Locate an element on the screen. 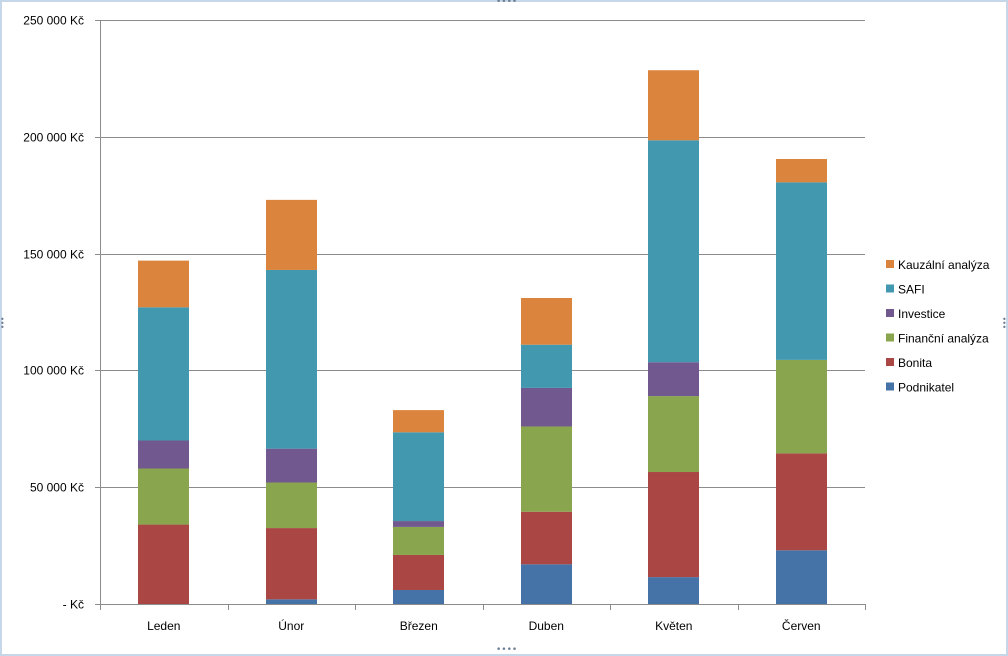 The image size is (1008, 656). y-tick-label: 250 000 Kč is located at coordinates (53, 21).